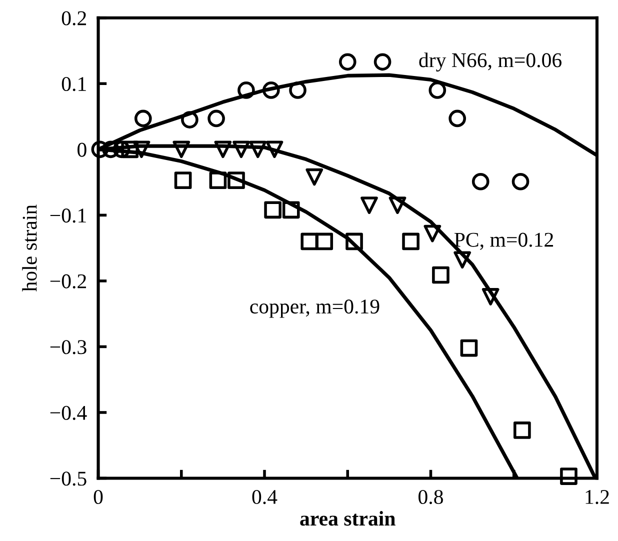 Image resolution: width=618 pixels, height=541 pixels. Describe the element at coordinates (74, 84) in the screenshot. I see `y-tick-label: 0.1` at that location.